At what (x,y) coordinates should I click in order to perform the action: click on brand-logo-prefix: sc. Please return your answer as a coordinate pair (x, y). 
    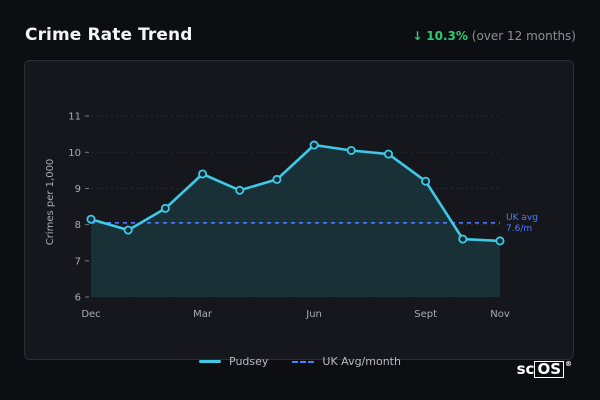
    Looking at the image, I should click on (525, 369).